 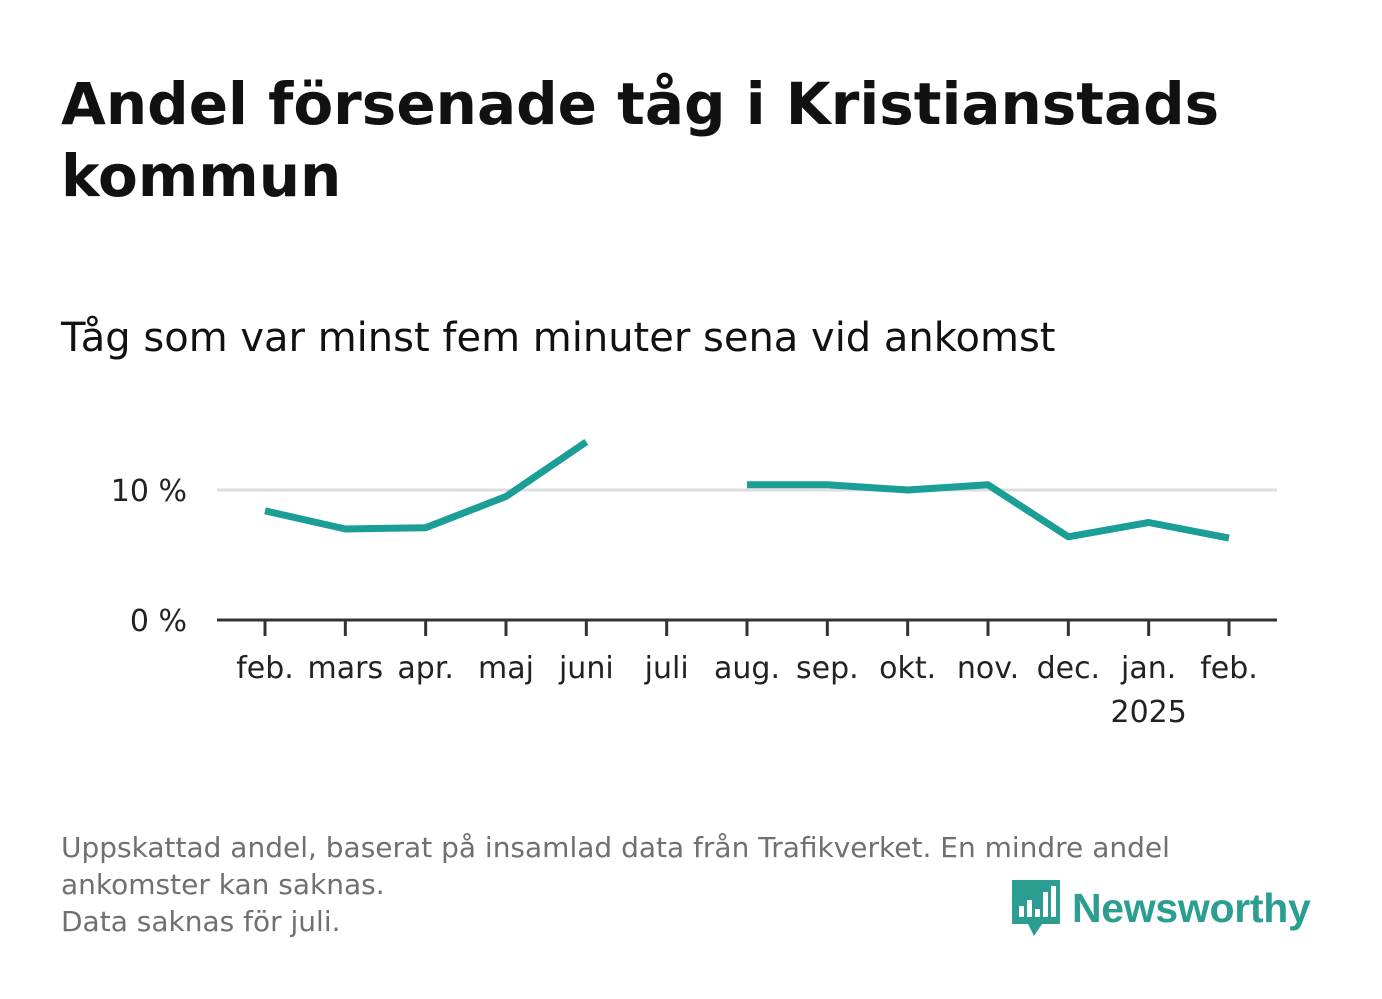 What do you see at coordinates (747, 668) in the screenshot?
I see `x-tick-label: aug.` at bounding box center [747, 668].